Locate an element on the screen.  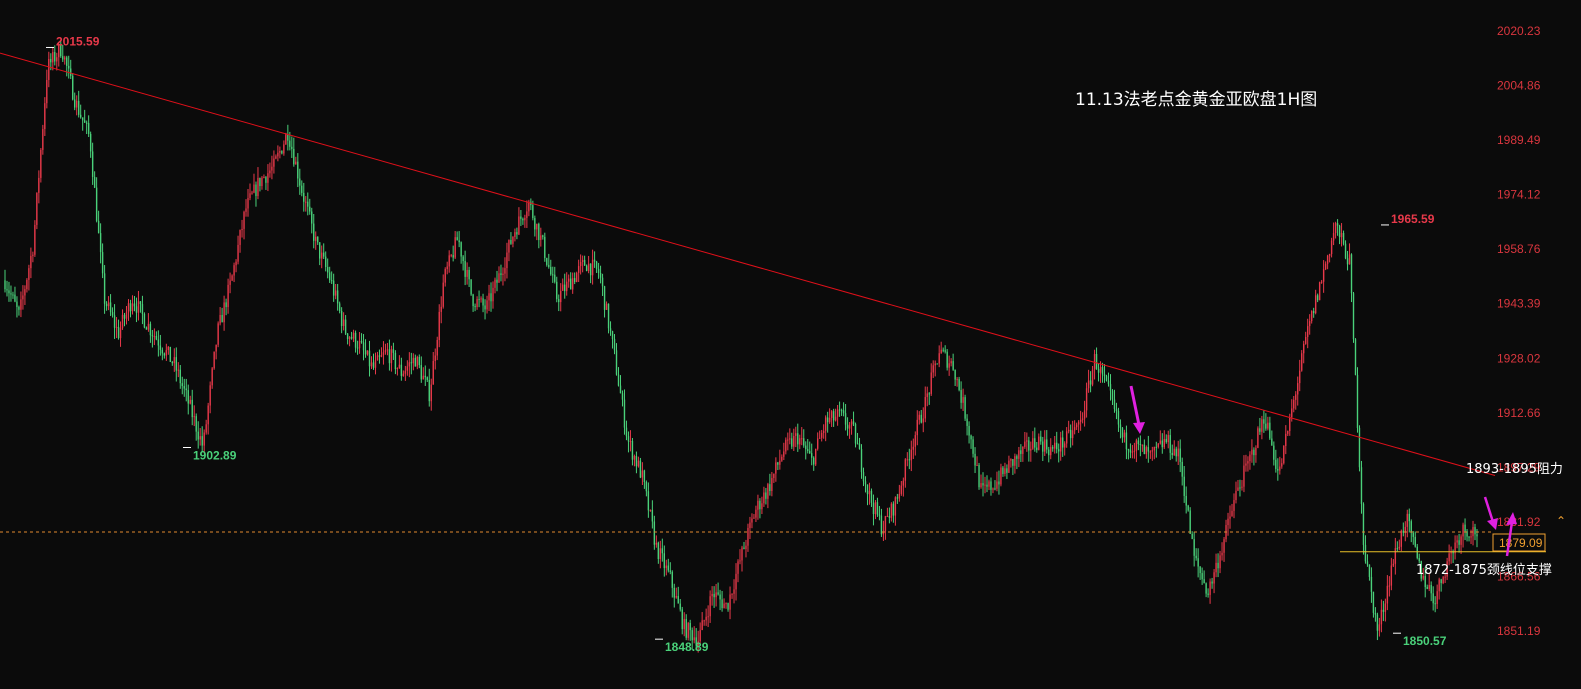
scroll-up-icon: ⌃ is located at coordinates (1561, 521).